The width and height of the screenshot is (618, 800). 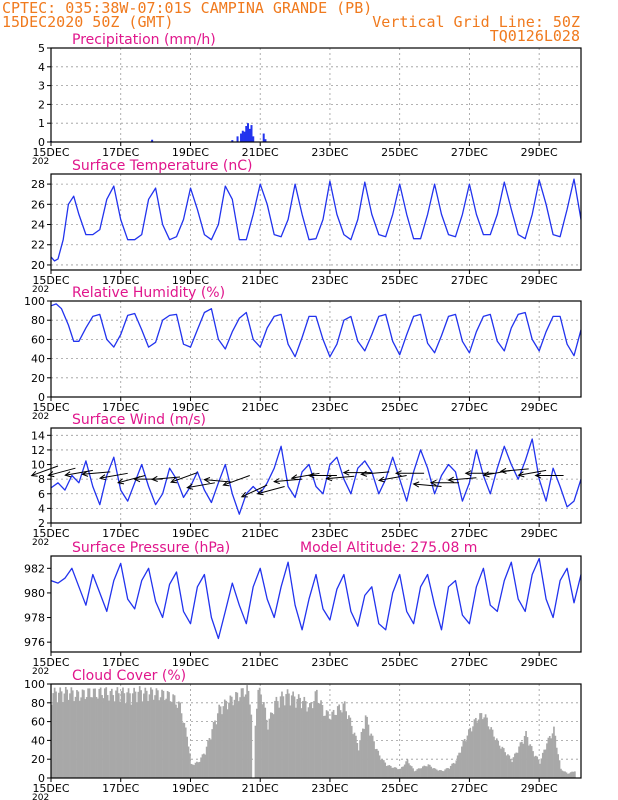 I want to click on y-tick-label: 24, so click(x=38, y=225).